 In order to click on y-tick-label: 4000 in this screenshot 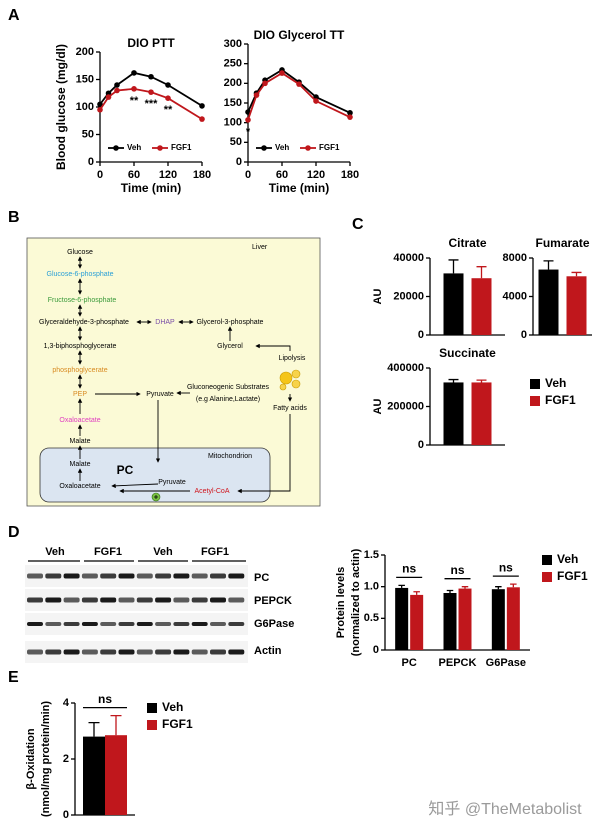, I will do `click(515, 296)`.